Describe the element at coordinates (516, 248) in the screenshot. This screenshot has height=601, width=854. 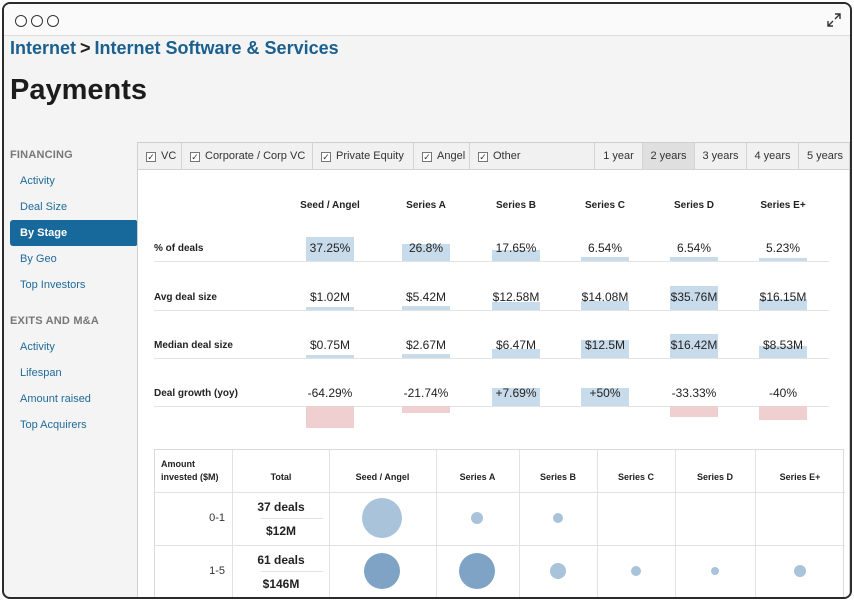
I see `cell-pct-deals: 17.65%` at that location.